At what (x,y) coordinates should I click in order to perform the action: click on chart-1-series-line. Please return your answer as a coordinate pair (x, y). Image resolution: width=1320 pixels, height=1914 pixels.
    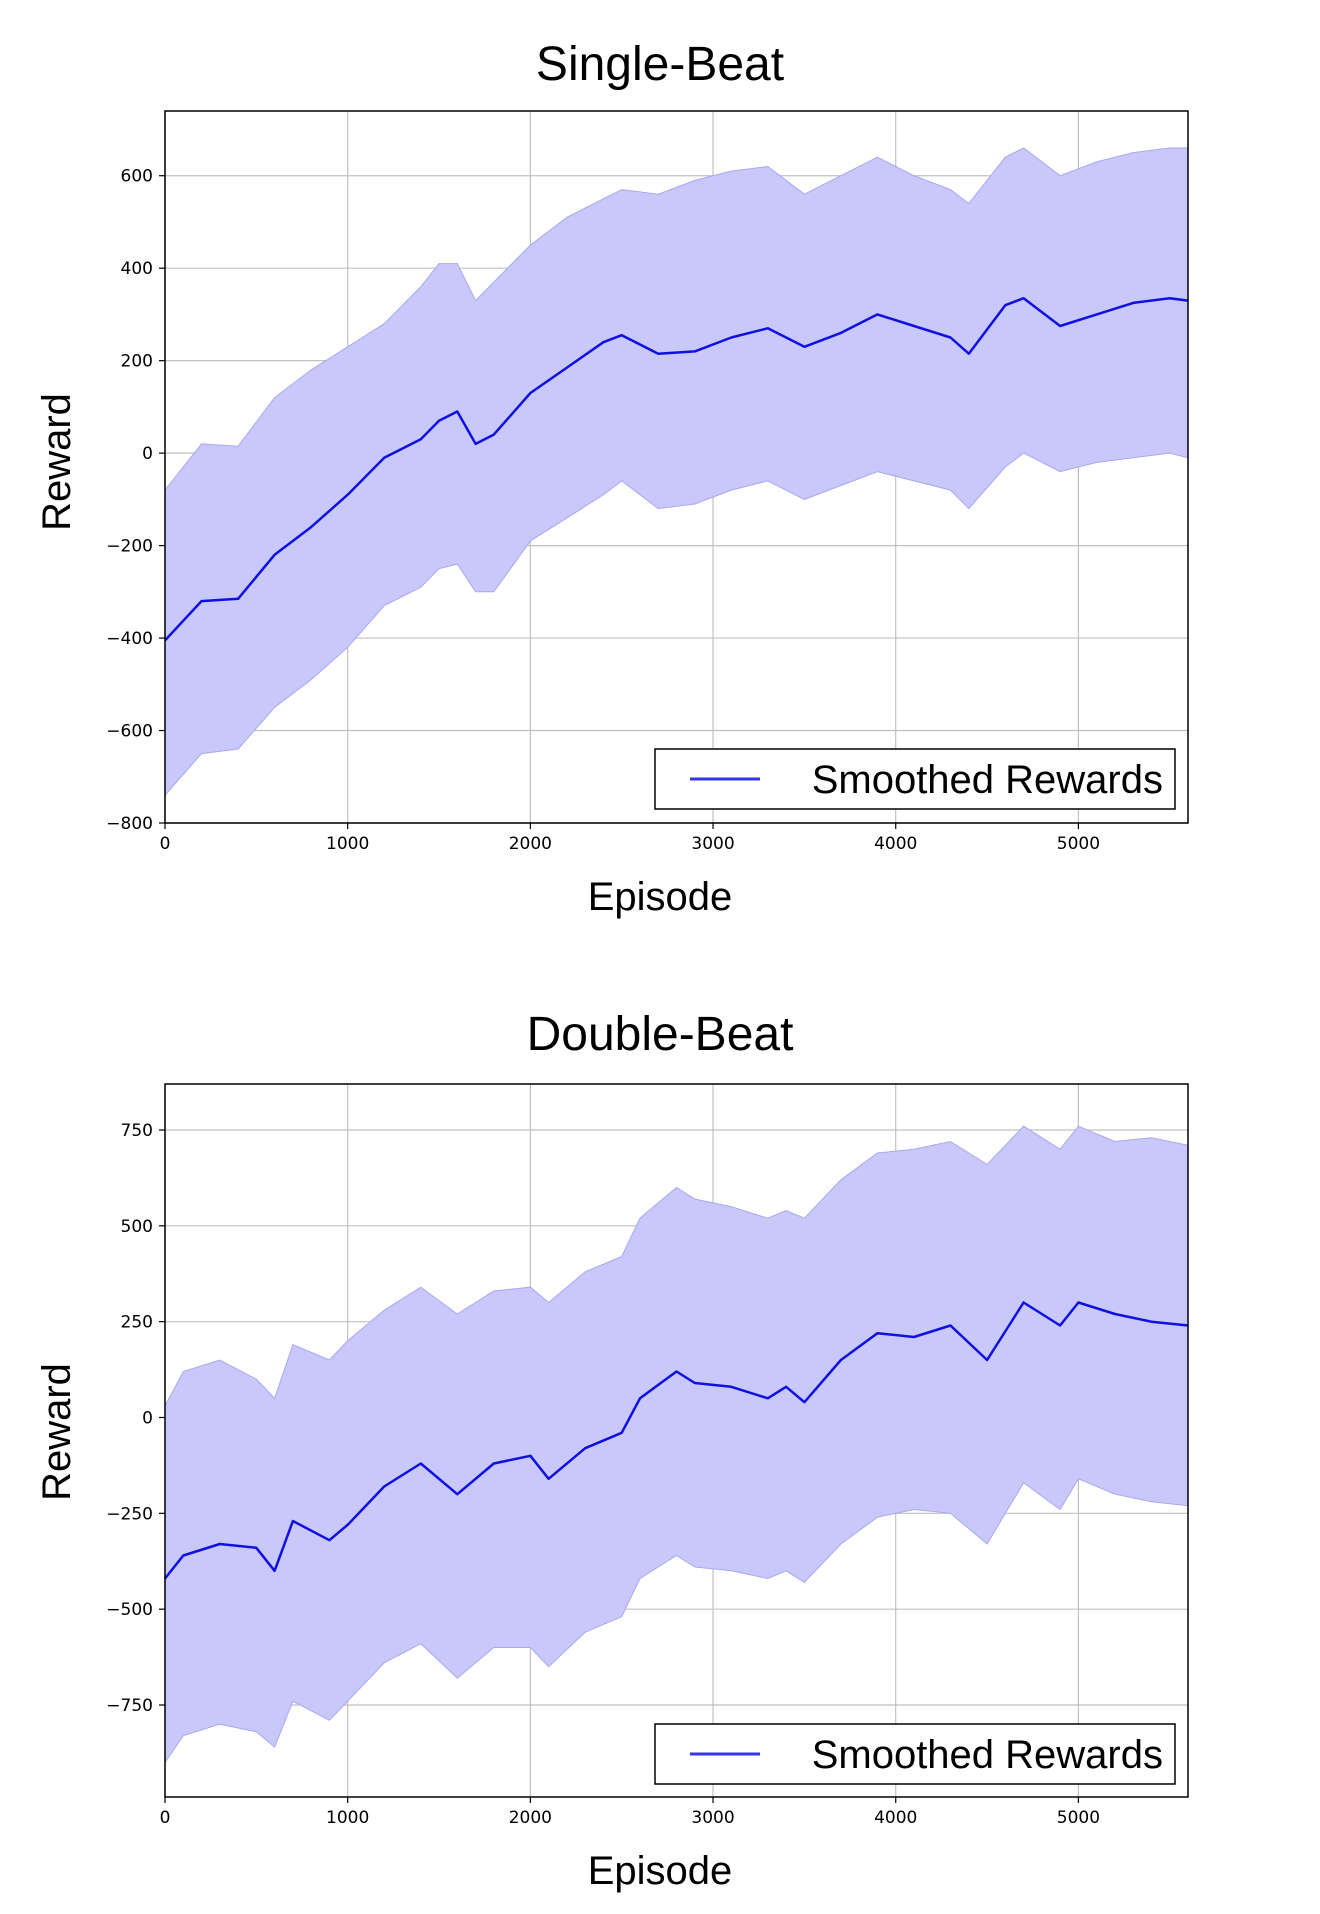
    Looking at the image, I should click on (676, 469).